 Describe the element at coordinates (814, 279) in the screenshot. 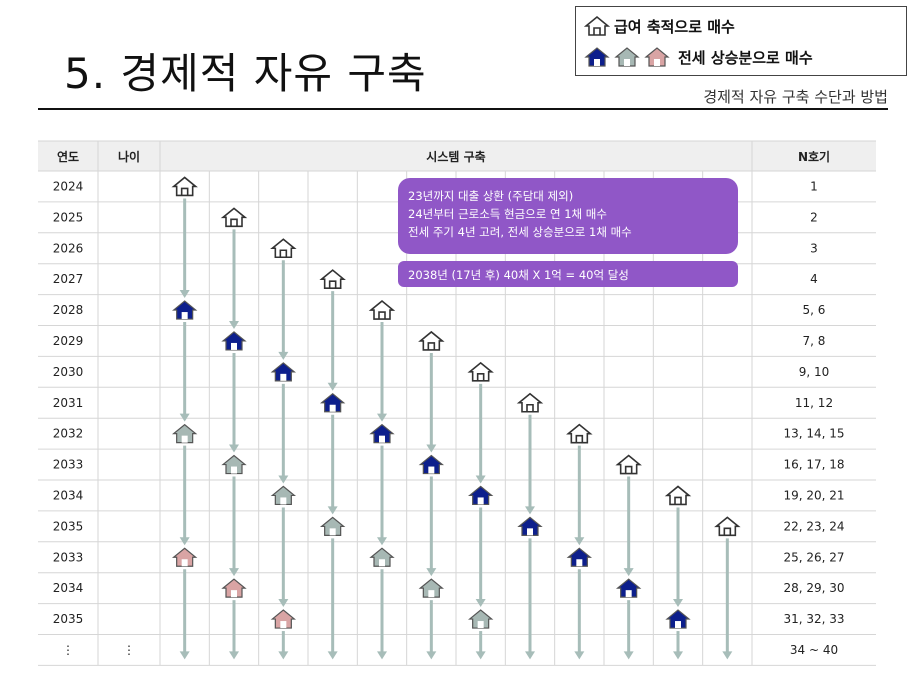

I see `count-cell: 4` at that location.